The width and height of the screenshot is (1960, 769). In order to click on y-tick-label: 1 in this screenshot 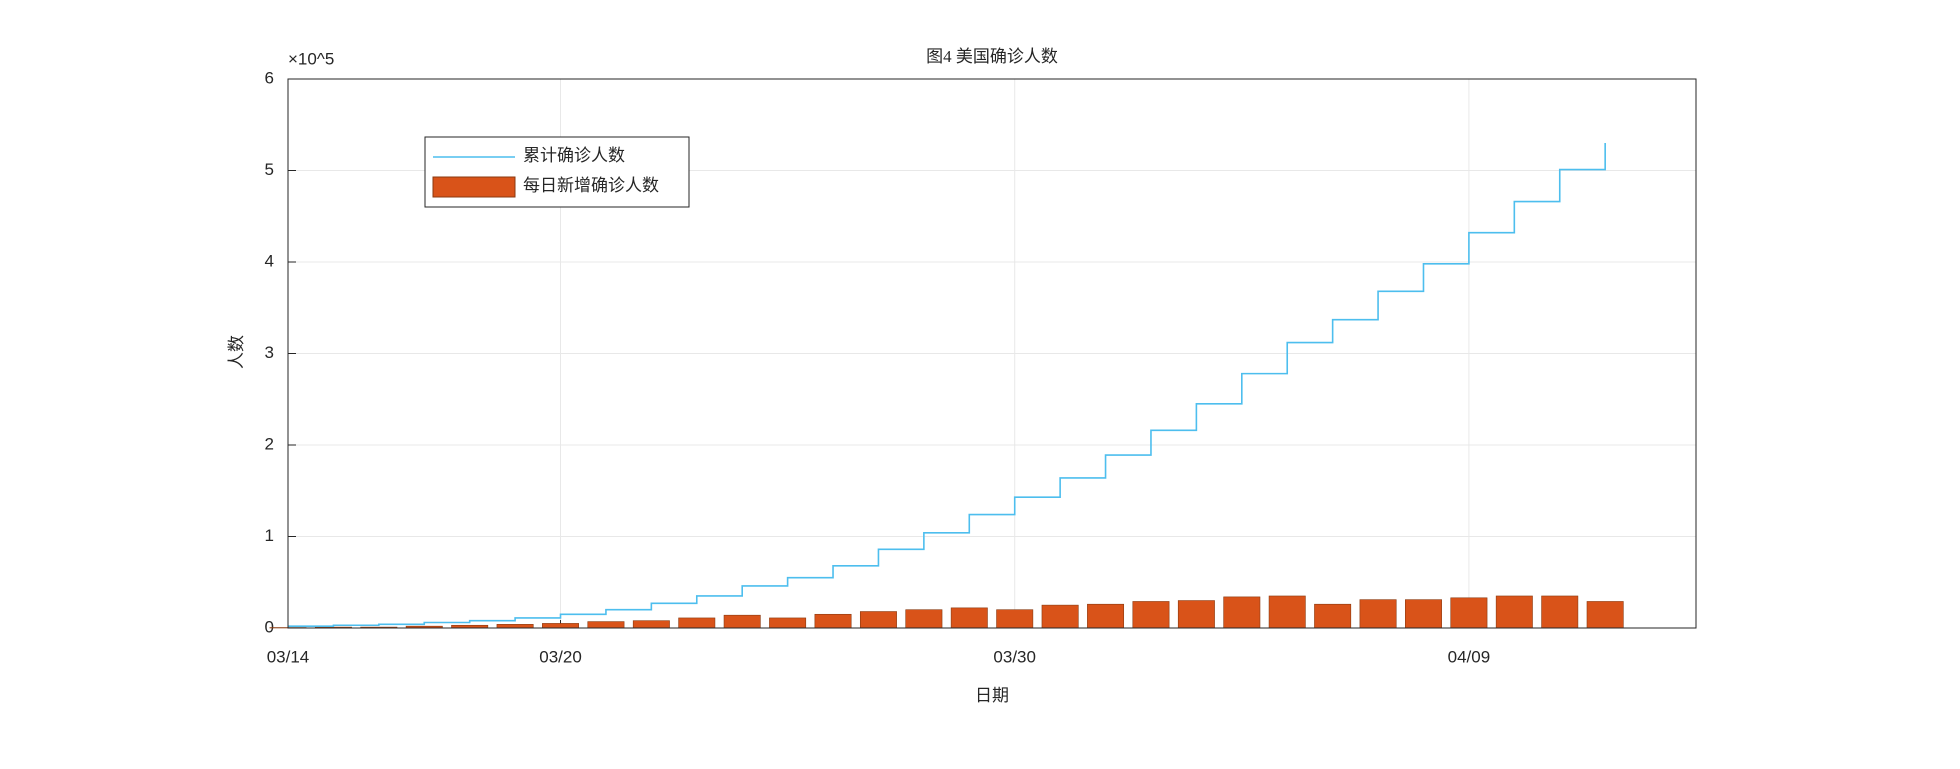, I will do `click(269, 535)`.